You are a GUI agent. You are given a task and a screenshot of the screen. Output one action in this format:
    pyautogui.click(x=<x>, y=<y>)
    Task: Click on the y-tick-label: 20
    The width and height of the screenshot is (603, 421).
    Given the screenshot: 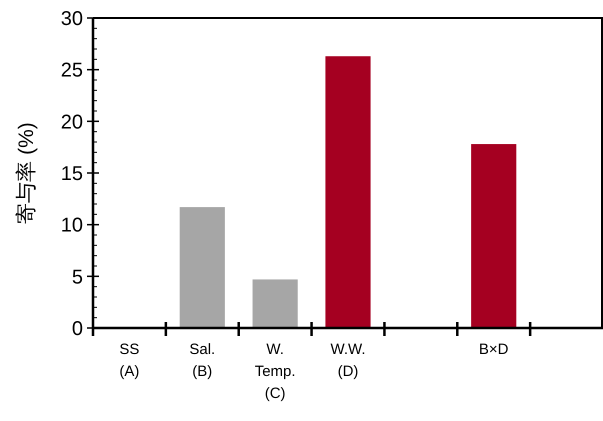 What is the action you would take?
    pyautogui.click(x=71, y=122)
    